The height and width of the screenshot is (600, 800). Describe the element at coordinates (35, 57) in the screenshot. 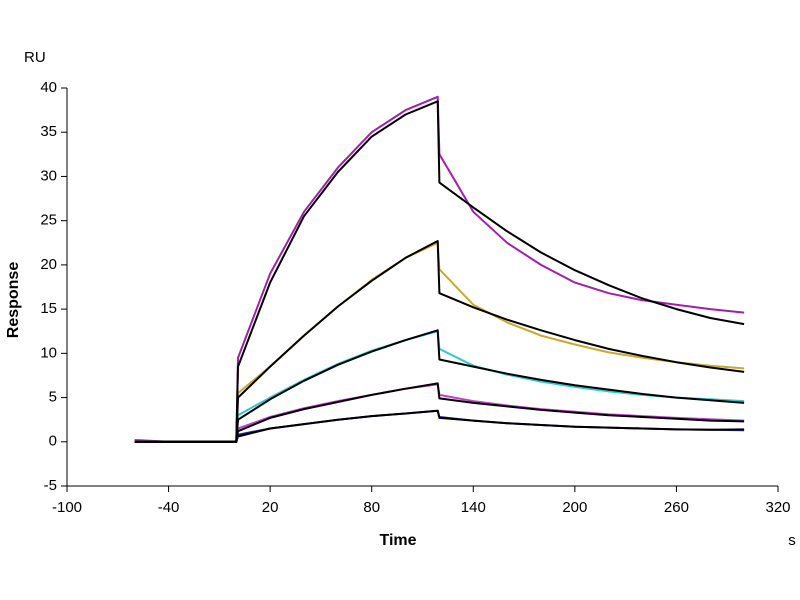

I see `y-unit: RU` at that location.